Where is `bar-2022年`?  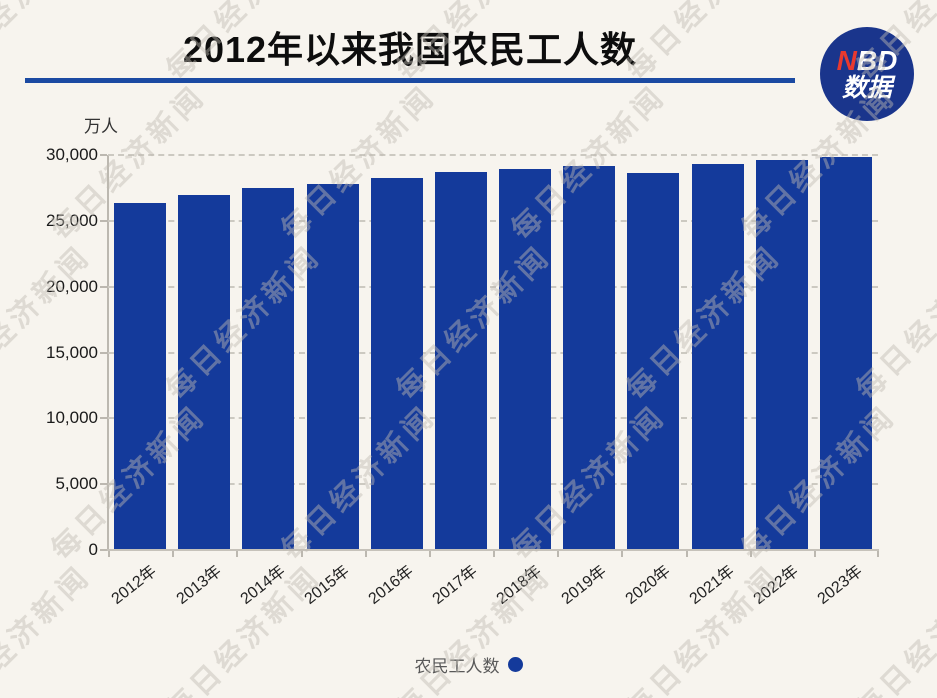
bar-2022年 is located at coordinates (781, 354).